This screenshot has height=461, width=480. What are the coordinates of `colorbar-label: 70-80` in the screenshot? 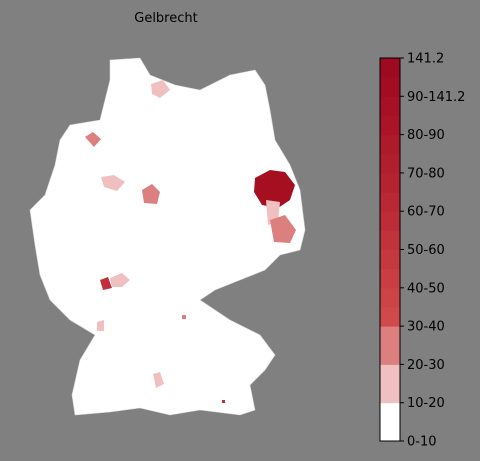 It's located at (426, 173).